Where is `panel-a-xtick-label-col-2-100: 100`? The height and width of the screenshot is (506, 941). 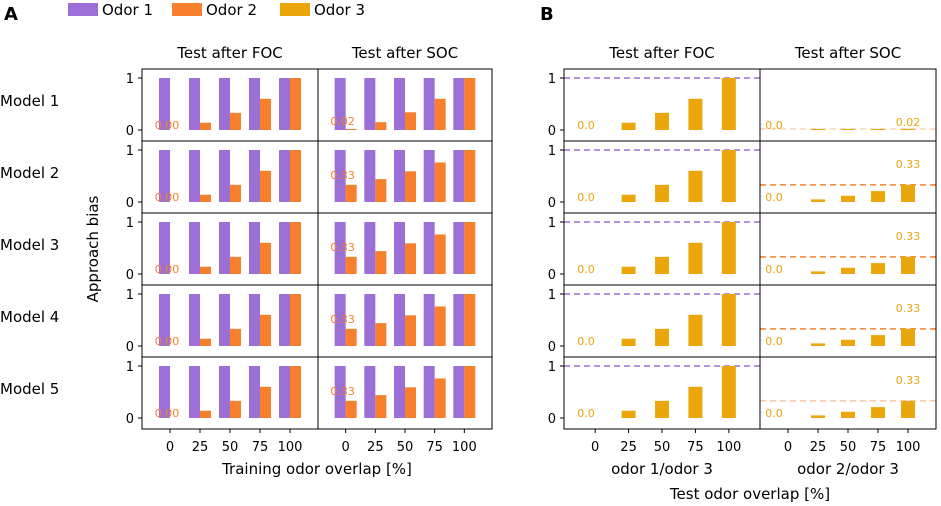
panel-a-xtick-label-col-2-100: 100 is located at coordinates (464, 447).